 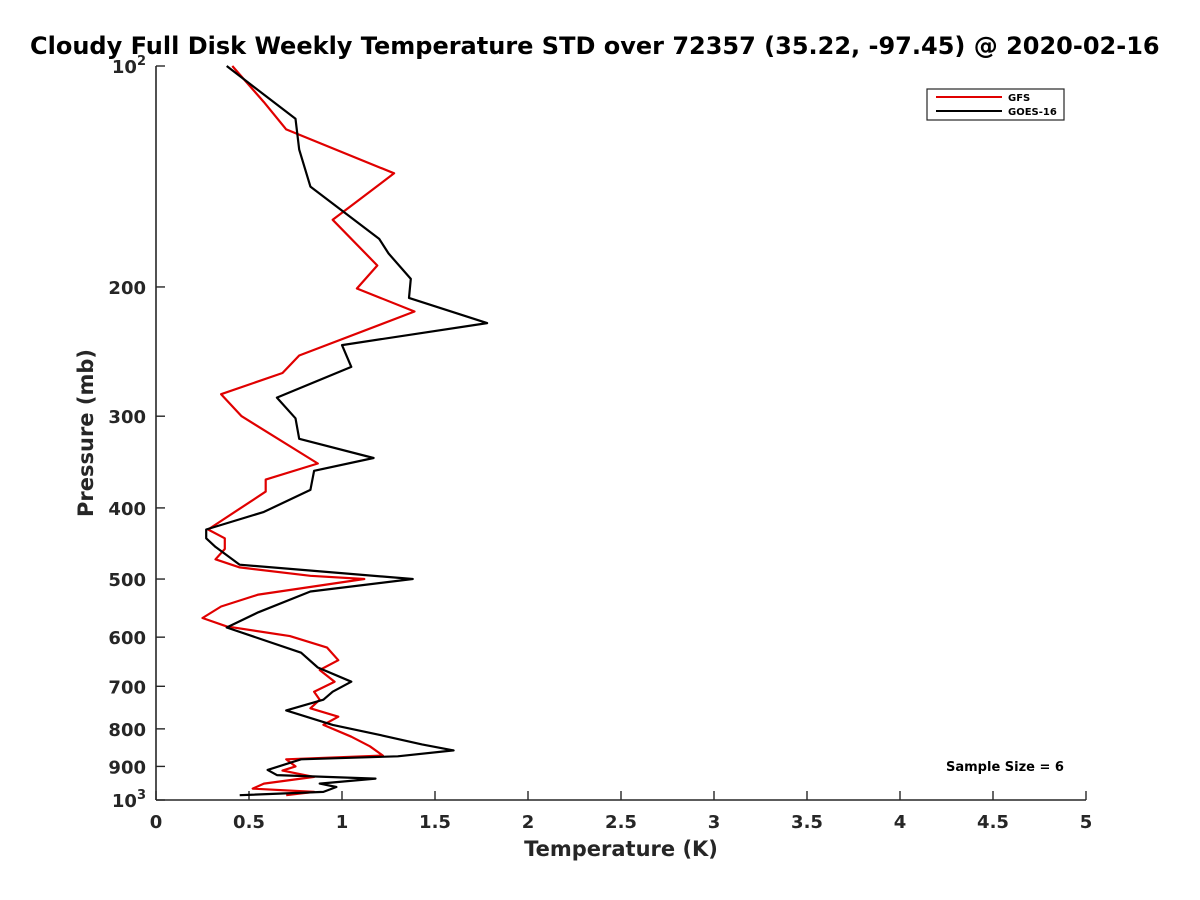 What do you see at coordinates (86, 433) in the screenshot?
I see `y-axis-label: Pressure (mb)` at bounding box center [86, 433].